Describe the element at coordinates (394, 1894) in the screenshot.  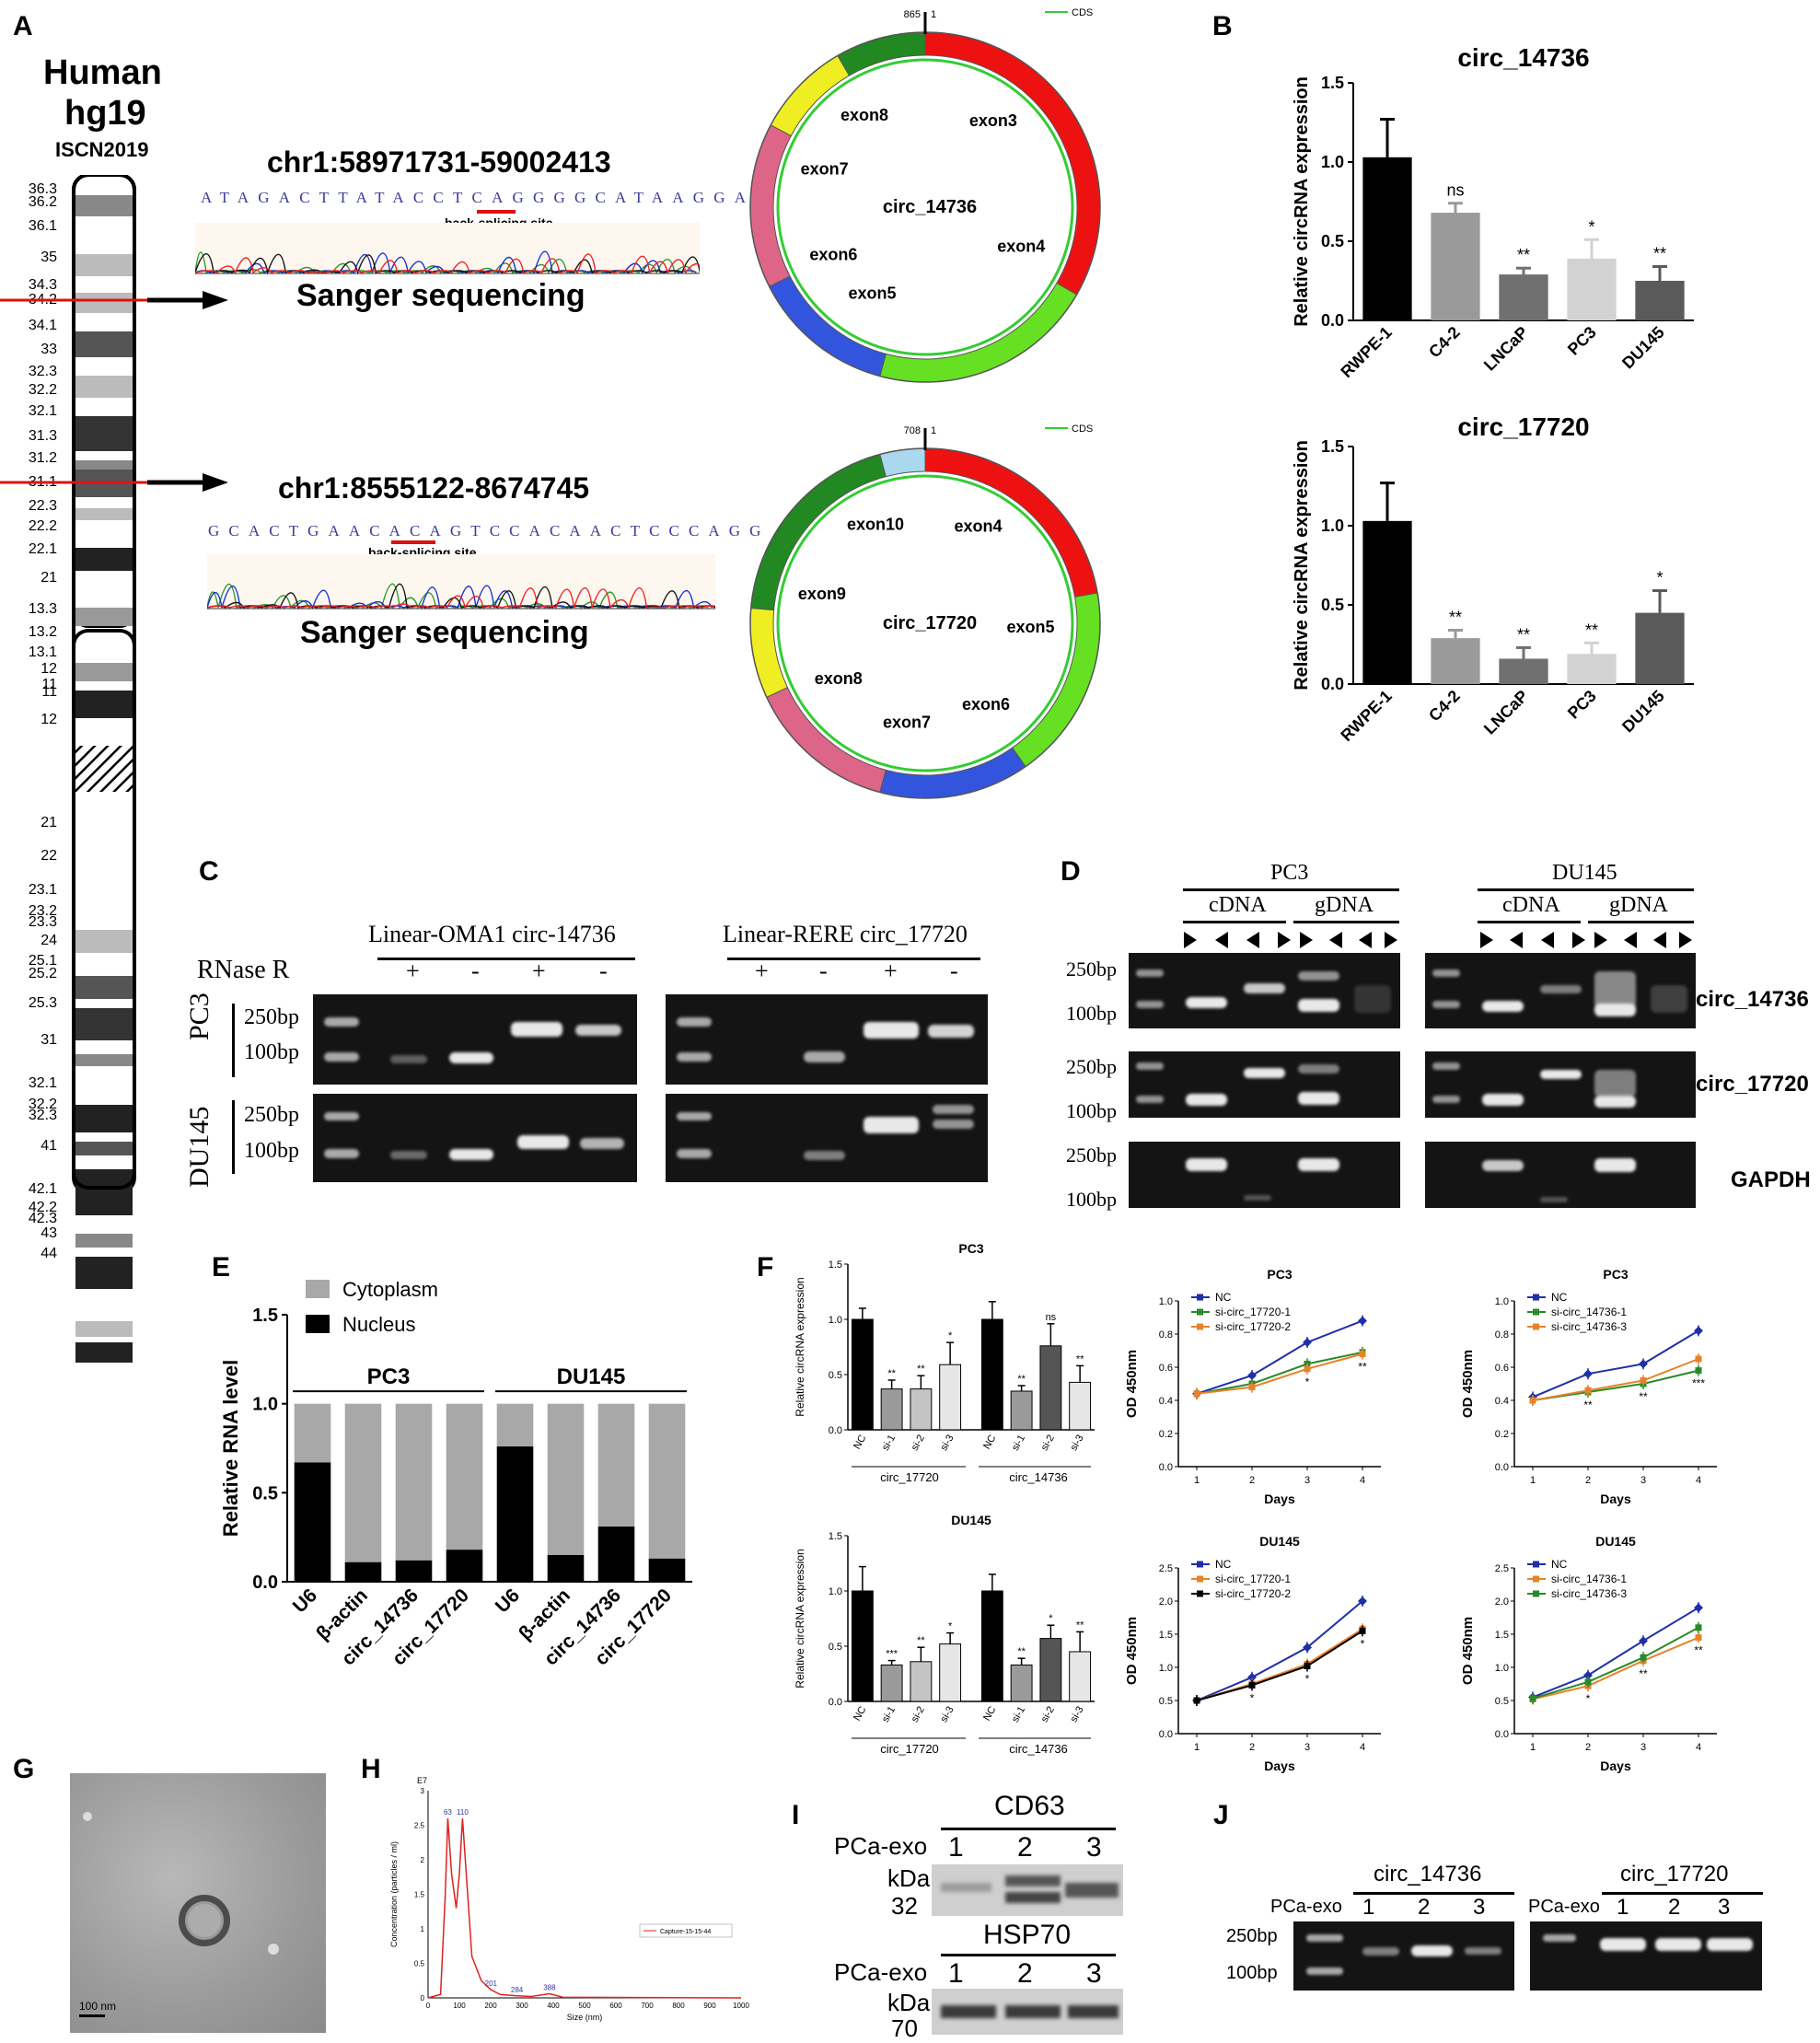
I see `y-axis-label: Concentration (particles / ml)` at that location.